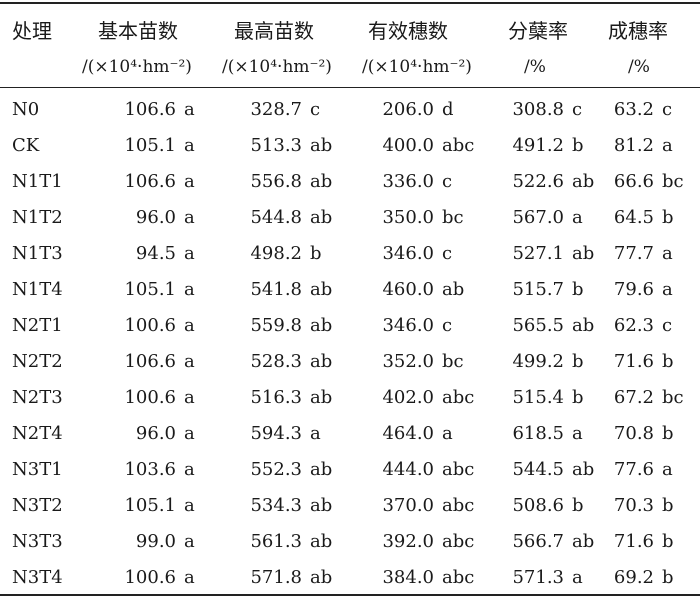  Describe the element at coordinates (547, 470) in the screenshot. I see `till-cell: 544.5 ab` at that location.